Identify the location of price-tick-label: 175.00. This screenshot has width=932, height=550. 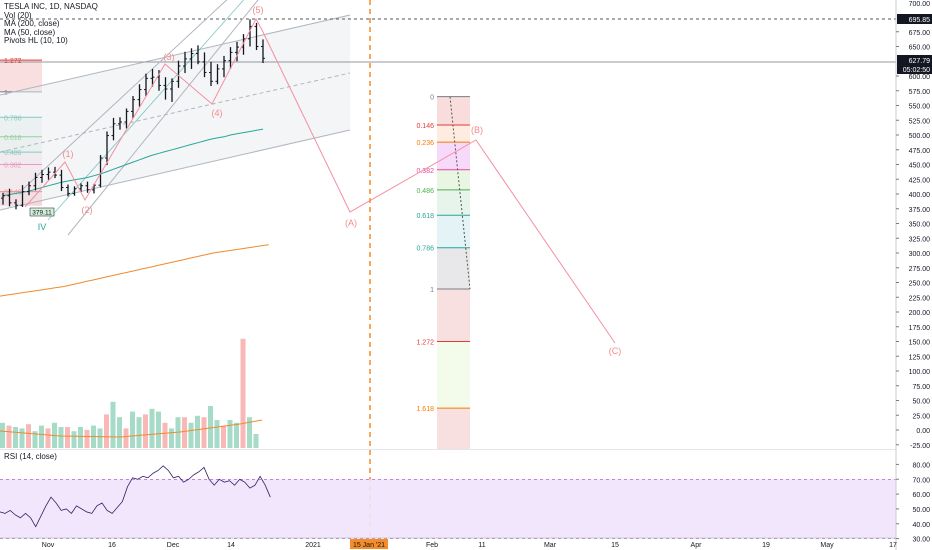
(920, 328).